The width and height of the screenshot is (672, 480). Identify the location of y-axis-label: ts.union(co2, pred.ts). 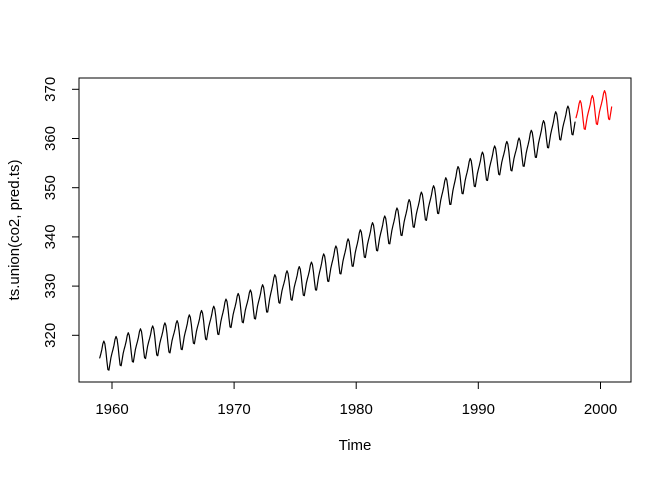
(14, 230).